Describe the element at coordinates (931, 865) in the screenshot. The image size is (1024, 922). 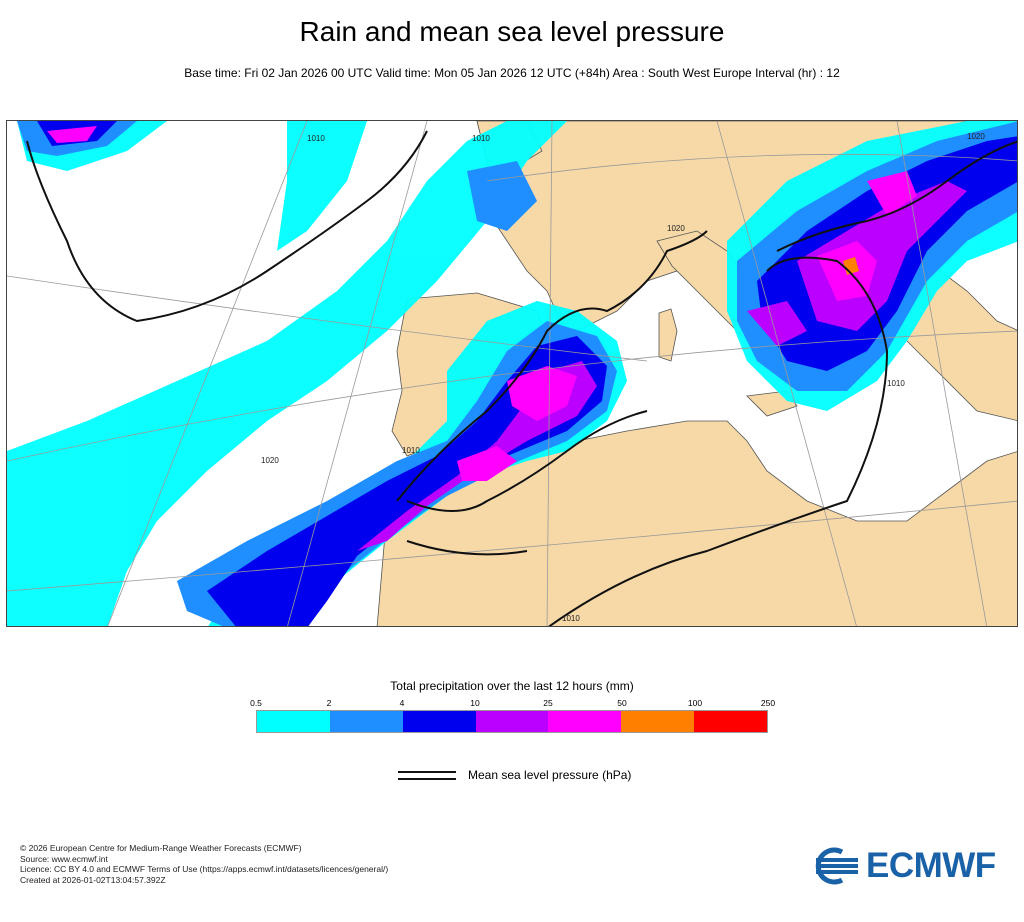
I see `ecmwf-logo-text: ECMWF` at that location.